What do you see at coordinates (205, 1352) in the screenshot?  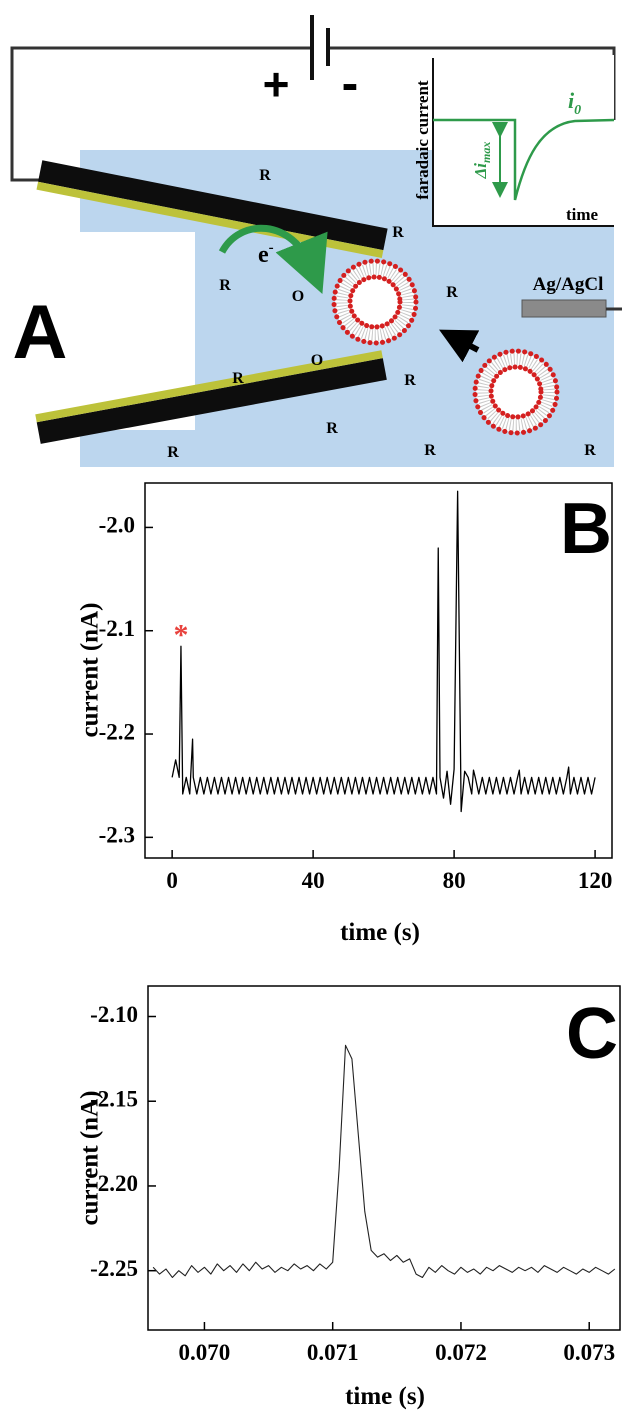 I see `x-tick-label: 0.070` at bounding box center [205, 1352].